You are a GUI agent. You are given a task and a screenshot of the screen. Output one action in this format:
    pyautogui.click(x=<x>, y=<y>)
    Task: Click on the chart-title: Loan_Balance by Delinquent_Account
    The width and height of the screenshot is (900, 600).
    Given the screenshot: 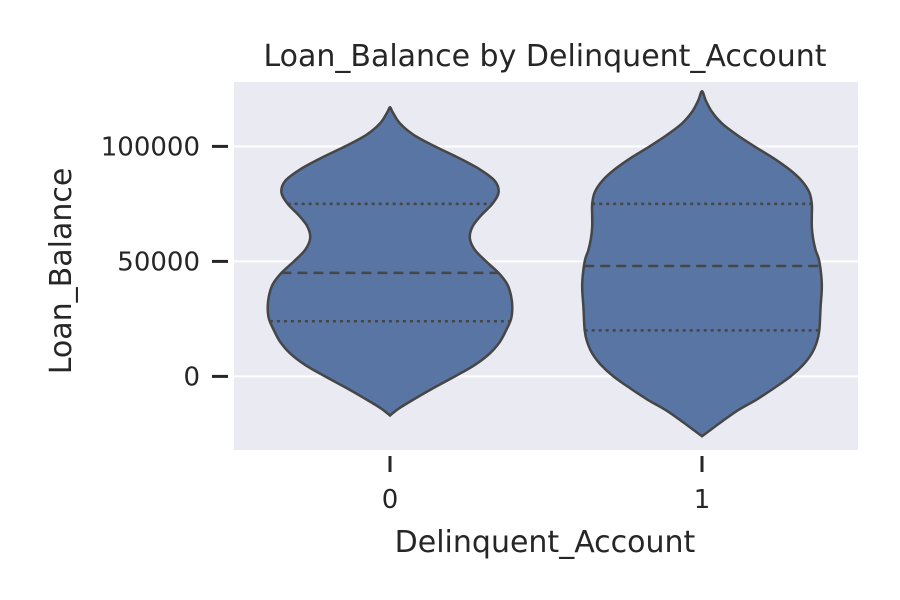 What is the action you would take?
    pyautogui.click(x=544, y=56)
    